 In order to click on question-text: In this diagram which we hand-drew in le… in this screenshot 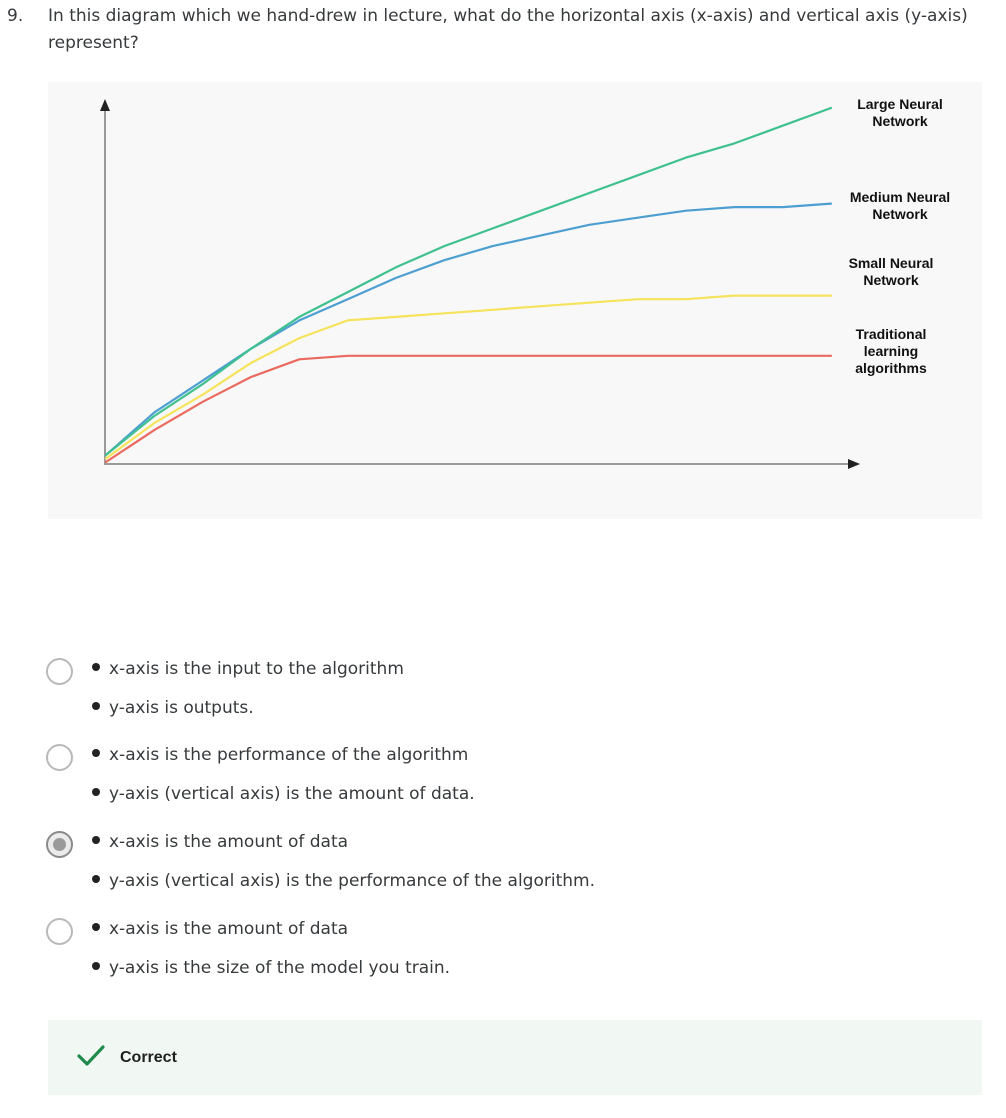, I will do `click(508, 29)`.